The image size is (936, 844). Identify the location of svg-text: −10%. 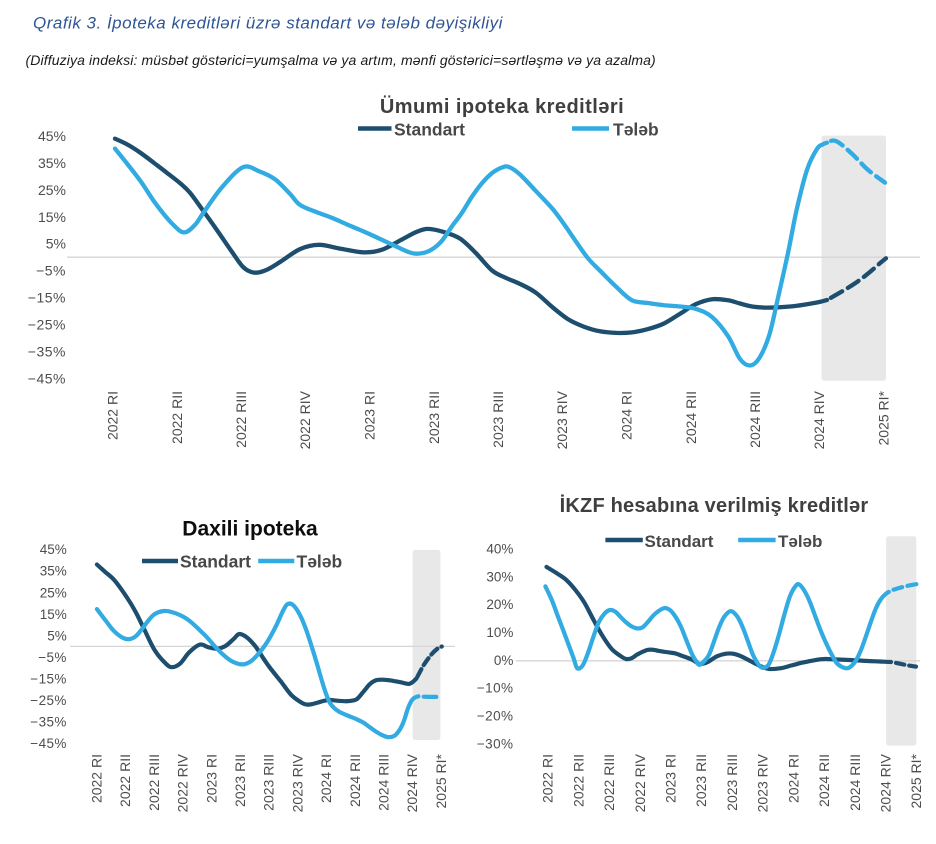
(495, 688).